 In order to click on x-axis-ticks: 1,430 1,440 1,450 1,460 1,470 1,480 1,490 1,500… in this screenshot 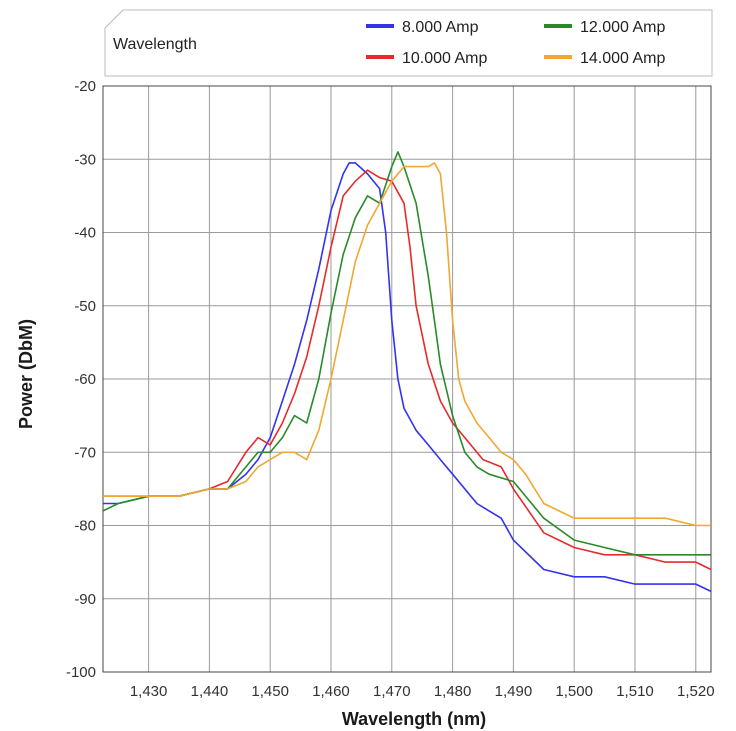, I will do `click(422, 691)`.